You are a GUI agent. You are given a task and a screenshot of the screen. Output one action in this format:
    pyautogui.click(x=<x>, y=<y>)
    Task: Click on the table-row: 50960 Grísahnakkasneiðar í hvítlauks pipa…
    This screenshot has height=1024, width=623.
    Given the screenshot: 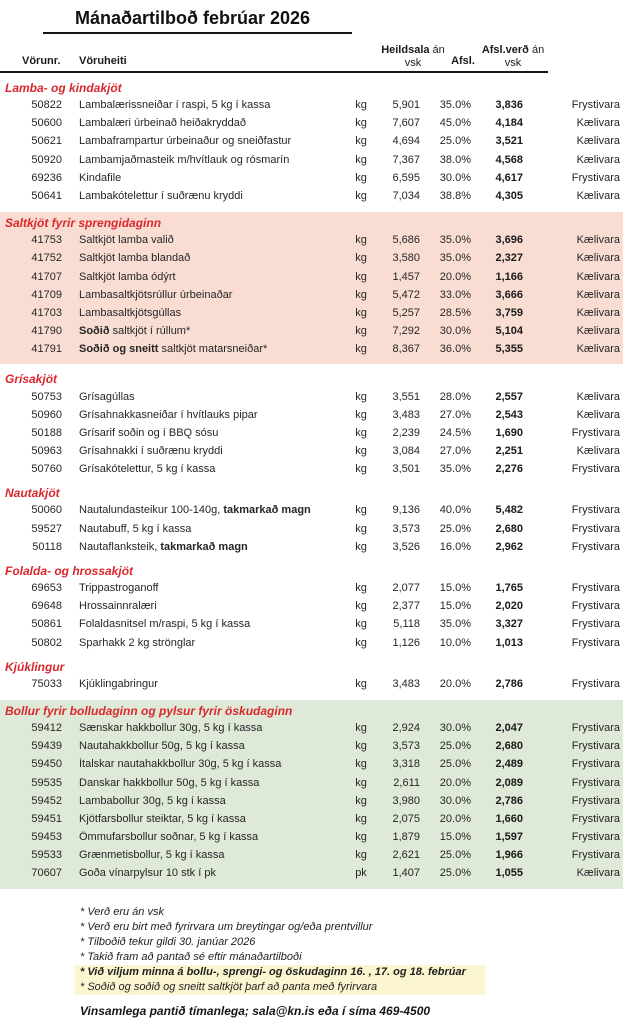 What is the action you would take?
    pyautogui.click(x=311, y=415)
    